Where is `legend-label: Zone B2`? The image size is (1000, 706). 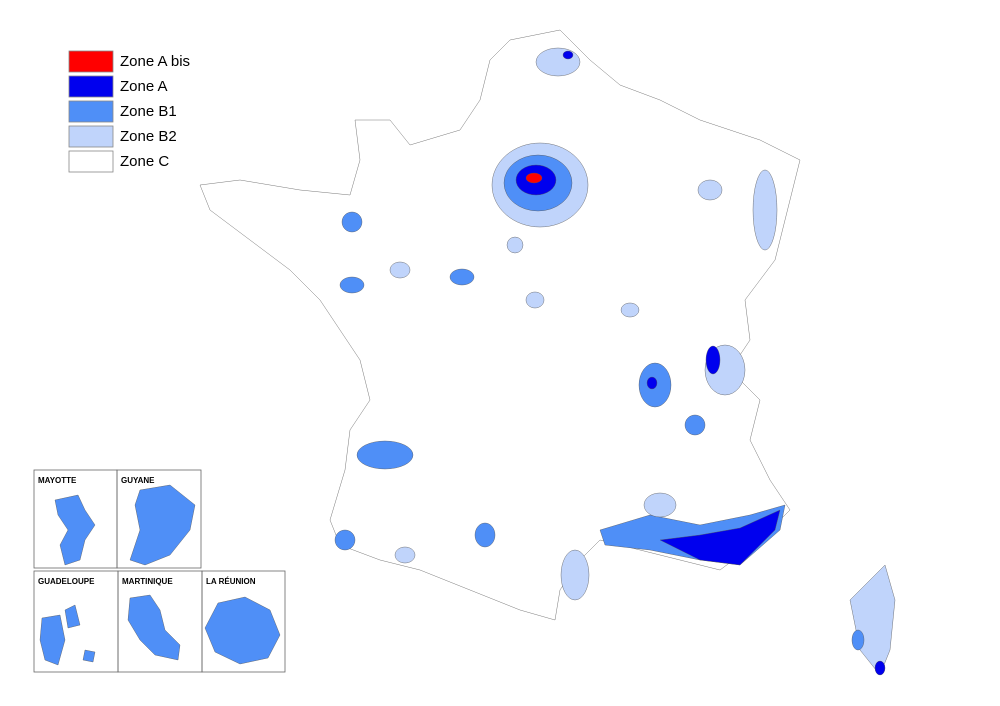
legend-label: Zone B2 is located at coordinates (148, 136).